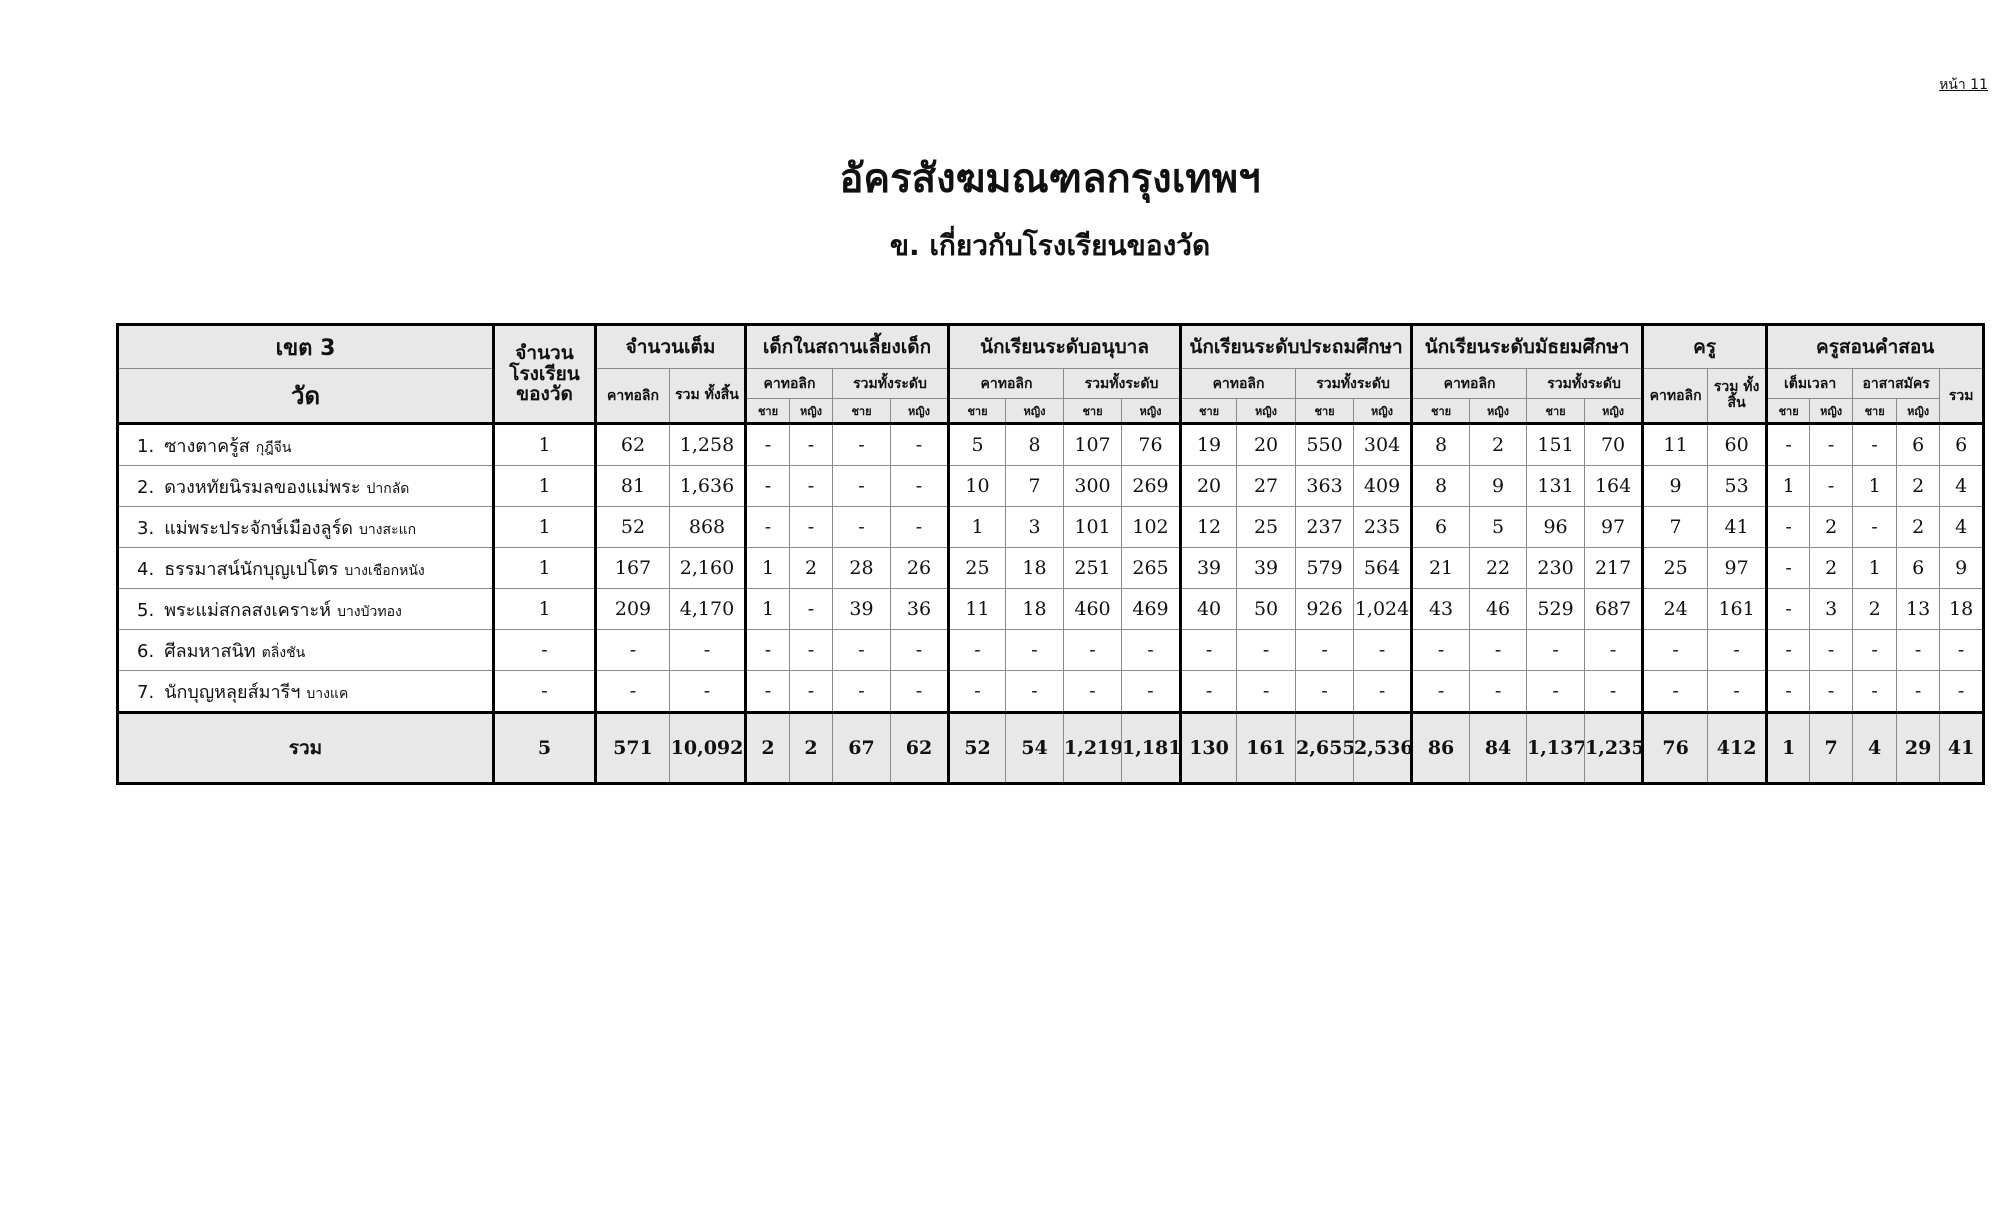 This screenshot has width=2016, height=1224. Describe the element at coordinates (1962, 396) in the screenshot. I see `catechists-total-header: รวม` at that location.